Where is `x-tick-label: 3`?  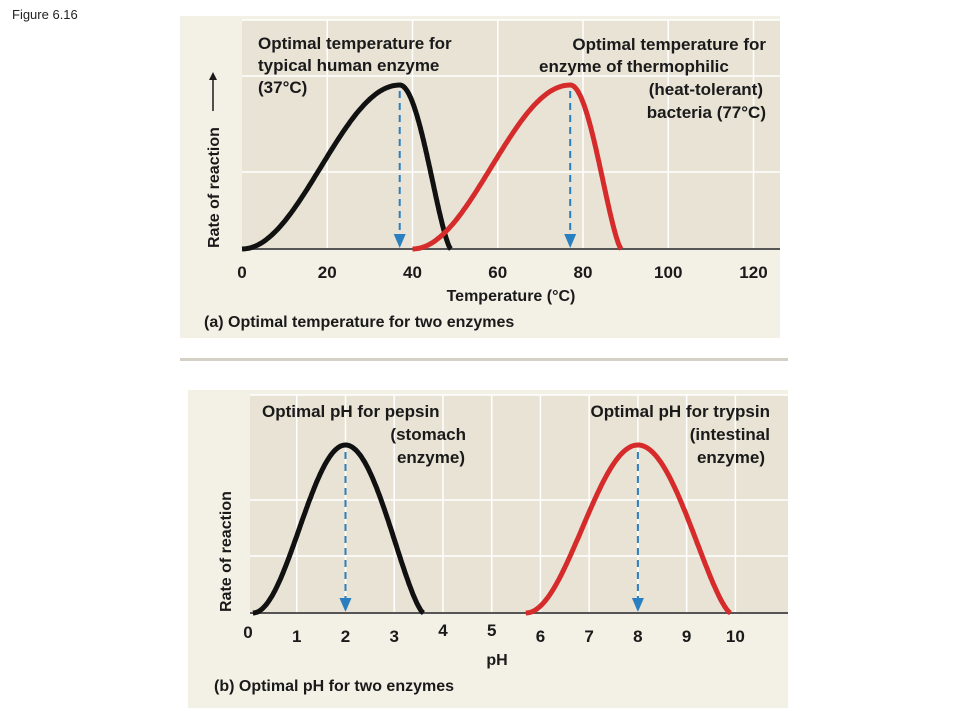
x-tick-label: 3 is located at coordinates (393, 636).